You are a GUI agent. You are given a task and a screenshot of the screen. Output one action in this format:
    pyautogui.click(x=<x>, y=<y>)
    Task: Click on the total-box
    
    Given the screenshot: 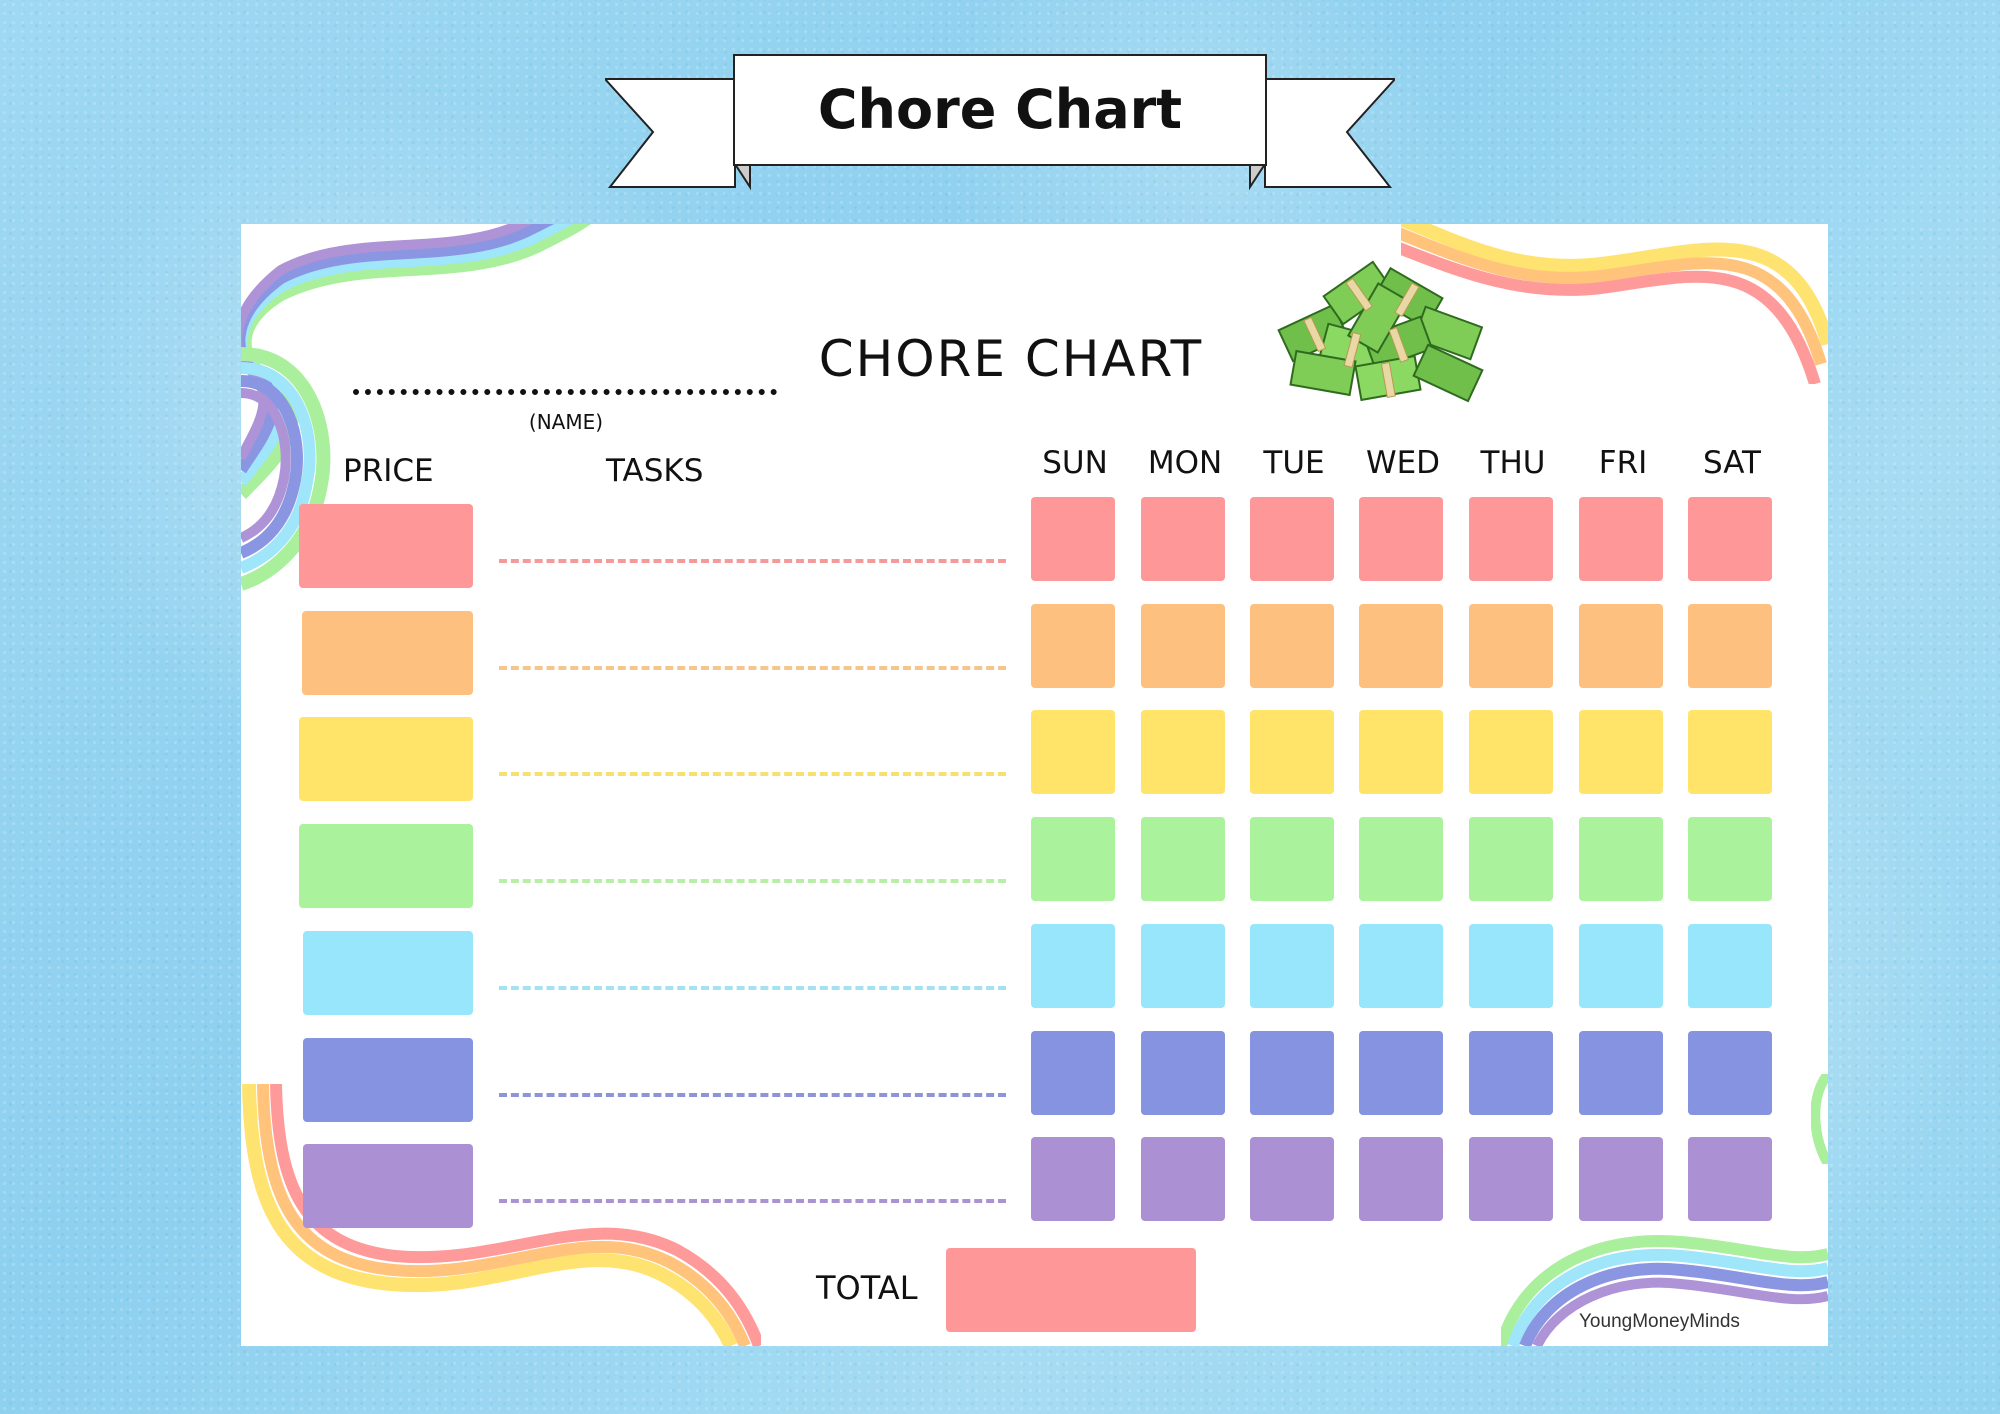 What is the action you would take?
    pyautogui.click(x=1071, y=1290)
    